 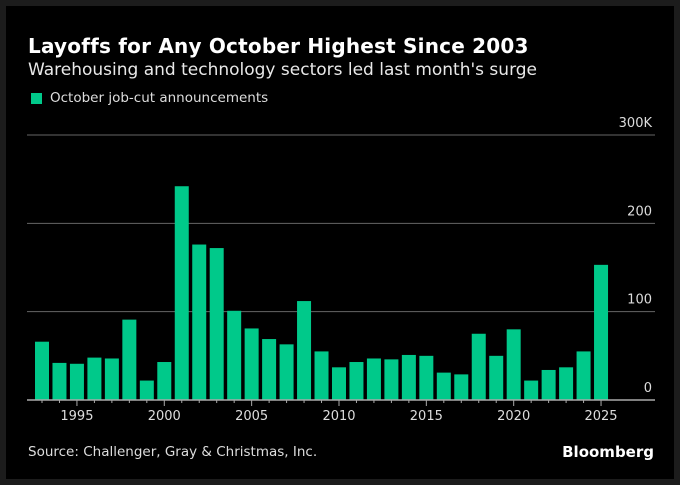 What do you see at coordinates (648, 388) in the screenshot?
I see `y-tick-label: 0` at bounding box center [648, 388].